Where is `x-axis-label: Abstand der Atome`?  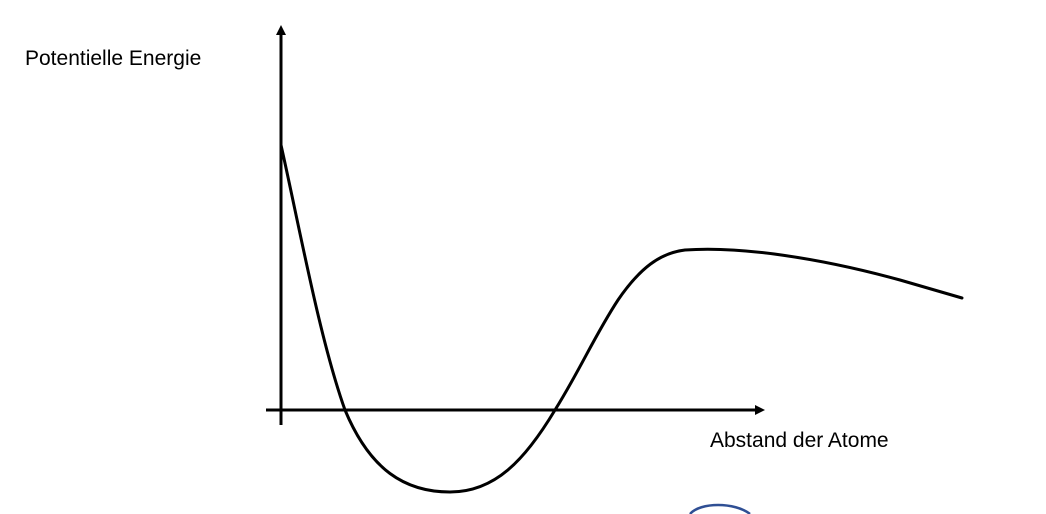
x-axis-label: Abstand der Atome is located at coordinates (799, 440).